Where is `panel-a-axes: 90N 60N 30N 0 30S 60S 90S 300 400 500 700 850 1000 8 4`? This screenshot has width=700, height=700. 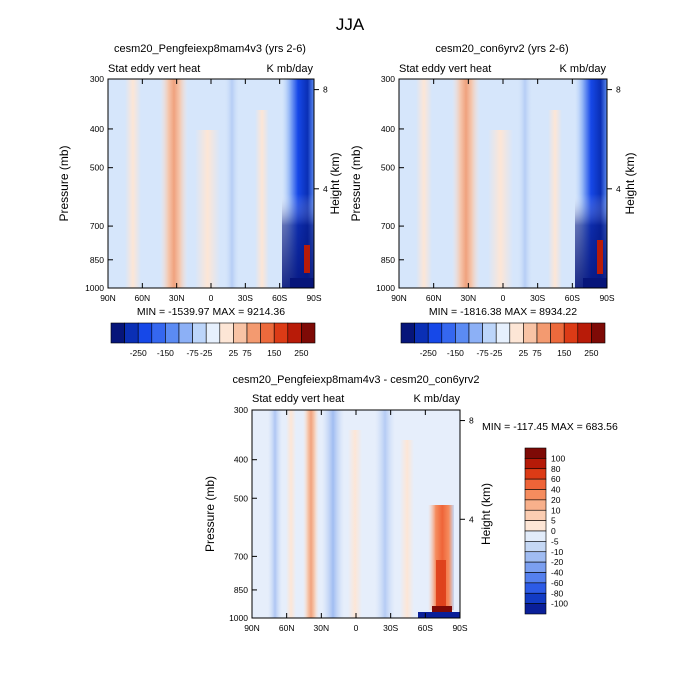 panel-a-axes: 90N 60N 30N 0 30S 60S 90S 300 400 500 700 850 1000 8 4 is located at coordinates (206, 188).